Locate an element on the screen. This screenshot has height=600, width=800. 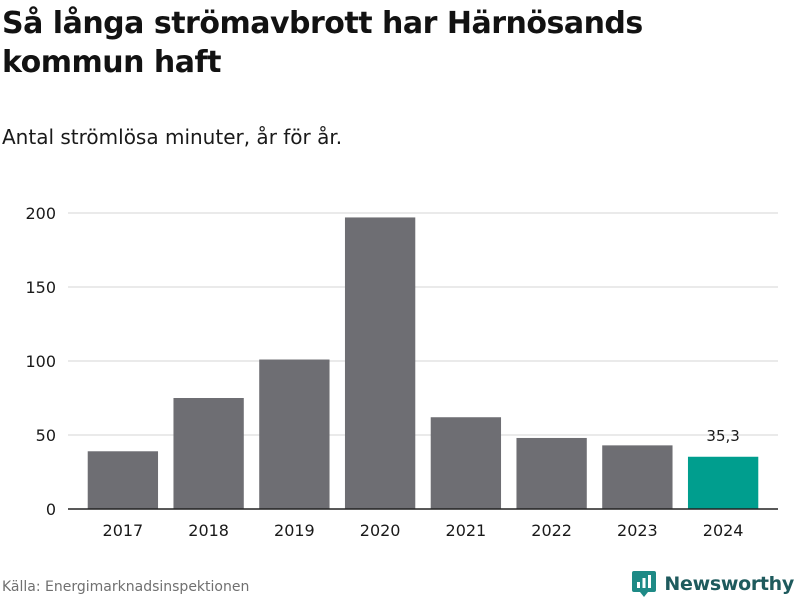
bar-2018 is located at coordinates (208, 453).